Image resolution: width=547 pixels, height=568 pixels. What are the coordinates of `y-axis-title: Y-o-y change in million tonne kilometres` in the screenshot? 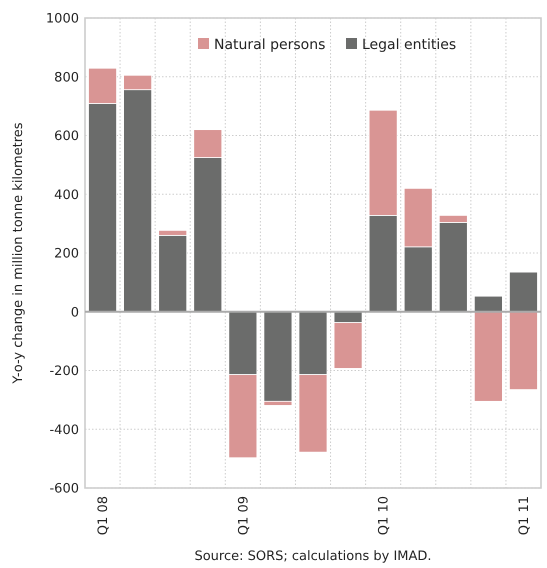 It's located at (18, 253).